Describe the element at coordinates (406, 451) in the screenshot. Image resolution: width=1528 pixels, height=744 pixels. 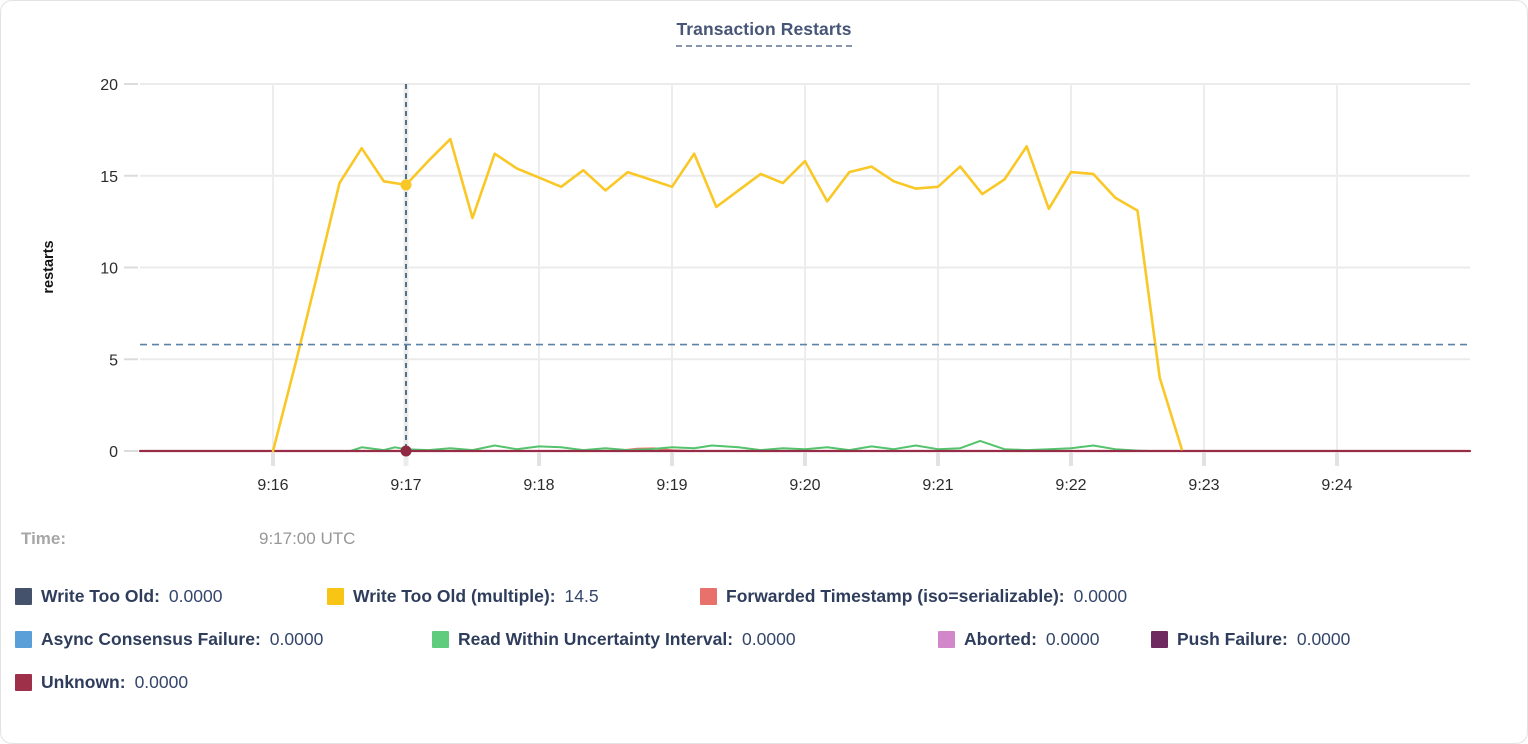
I see `hover-dot-unknown` at that location.